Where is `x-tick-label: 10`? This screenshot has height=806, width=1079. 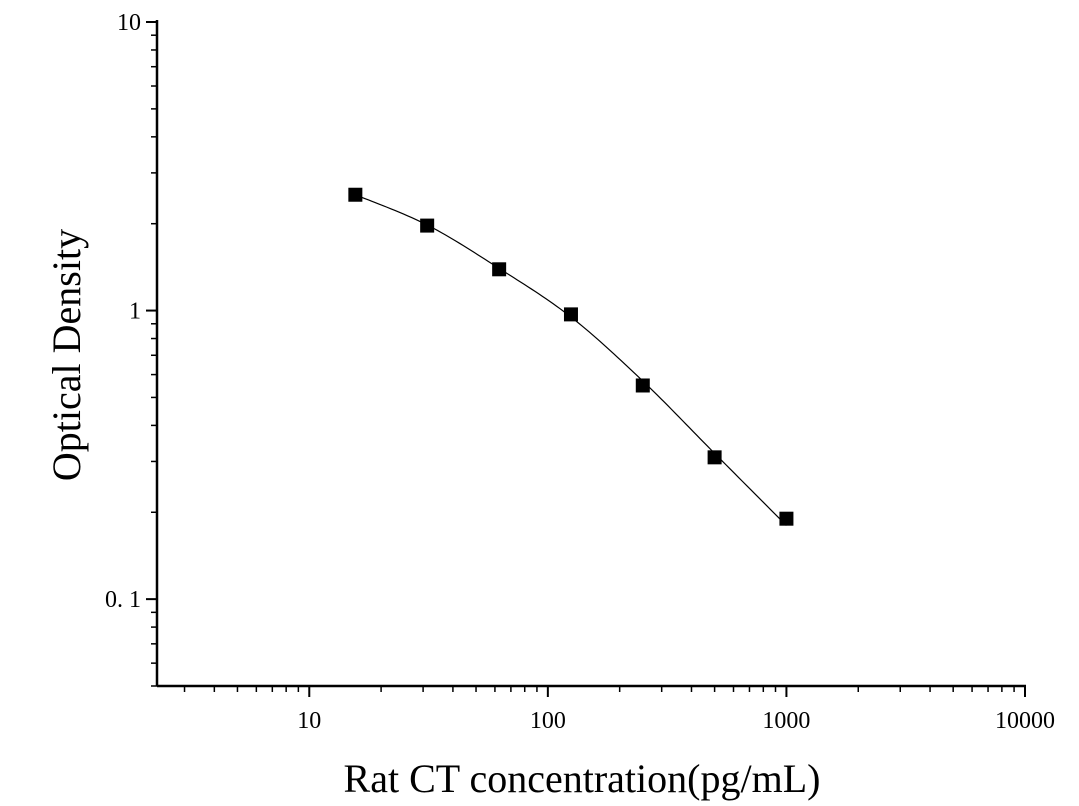 x-tick-label: 10 is located at coordinates (309, 721).